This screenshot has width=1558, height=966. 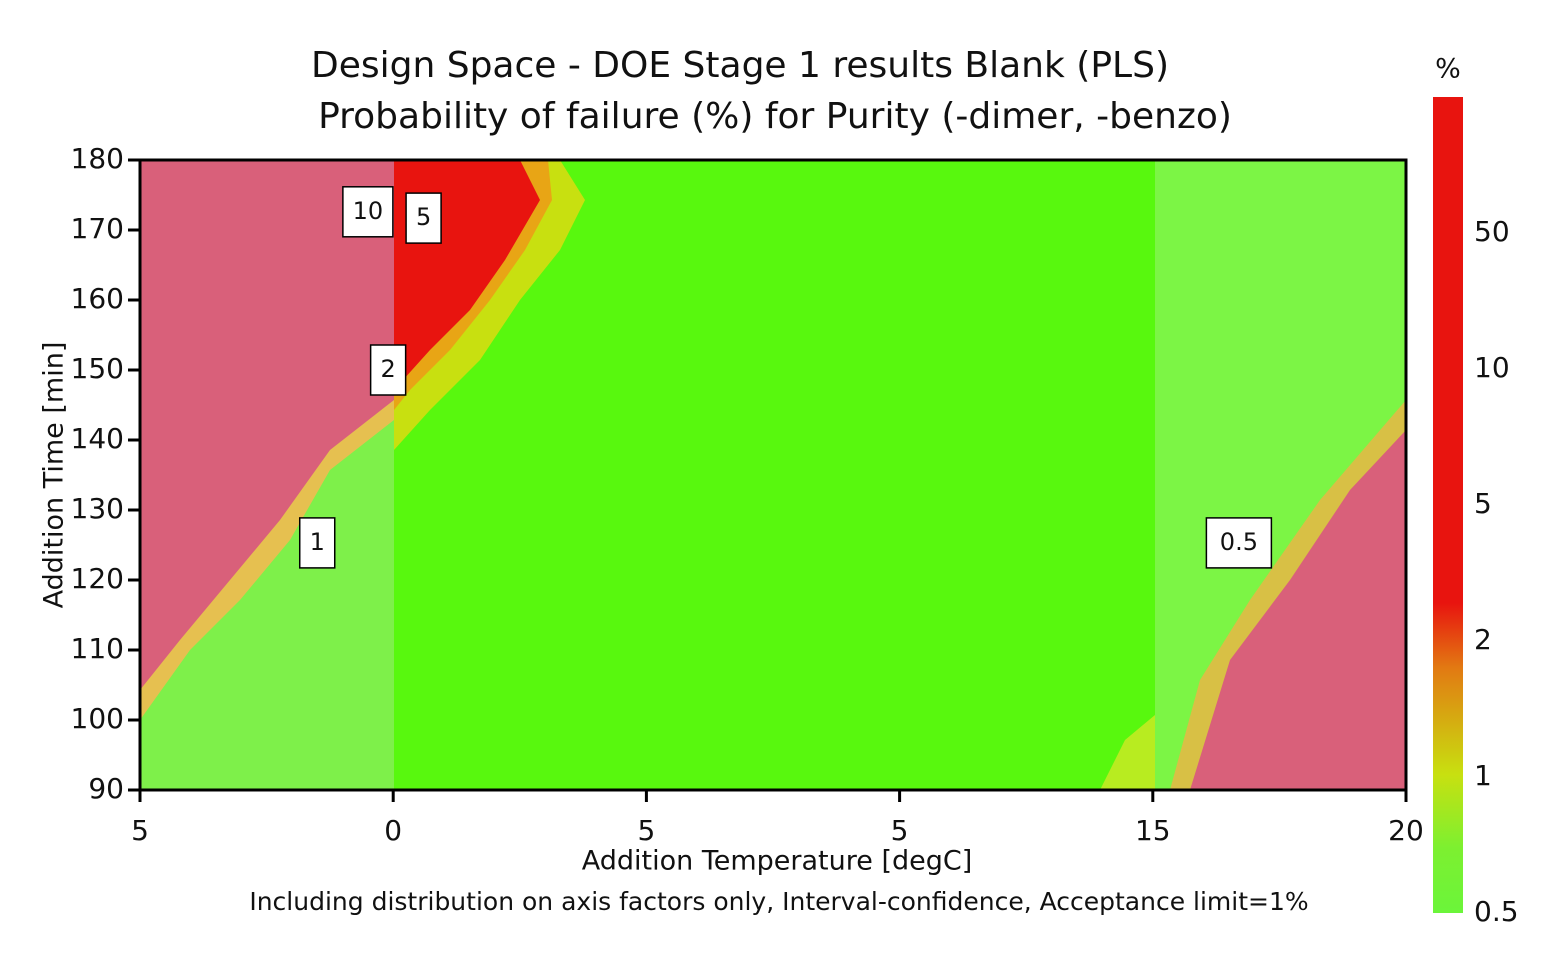 What do you see at coordinates (97, 158) in the screenshot?
I see `y-tick-label: 180` at bounding box center [97, 158].